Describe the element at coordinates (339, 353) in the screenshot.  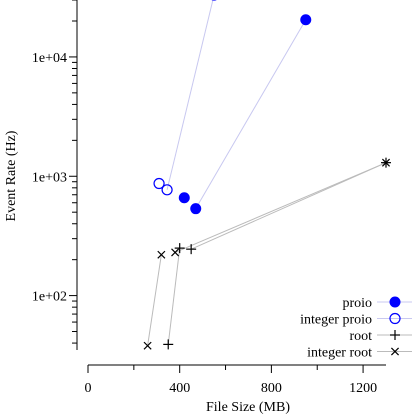
I see `legend-label: integer root` at that location.